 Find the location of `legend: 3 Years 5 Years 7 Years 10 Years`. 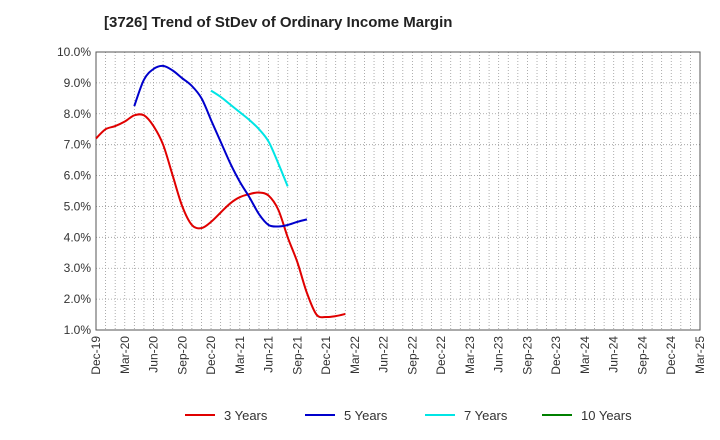

legend: 3 Years 5 Years 7 Years 10 Years is located at coordinates (408, 415).